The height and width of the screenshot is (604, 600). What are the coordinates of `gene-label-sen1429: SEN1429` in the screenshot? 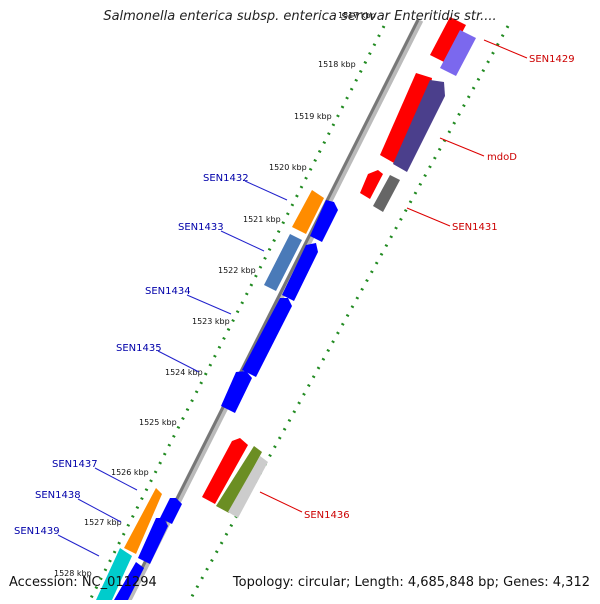 It's located at (552, 59).